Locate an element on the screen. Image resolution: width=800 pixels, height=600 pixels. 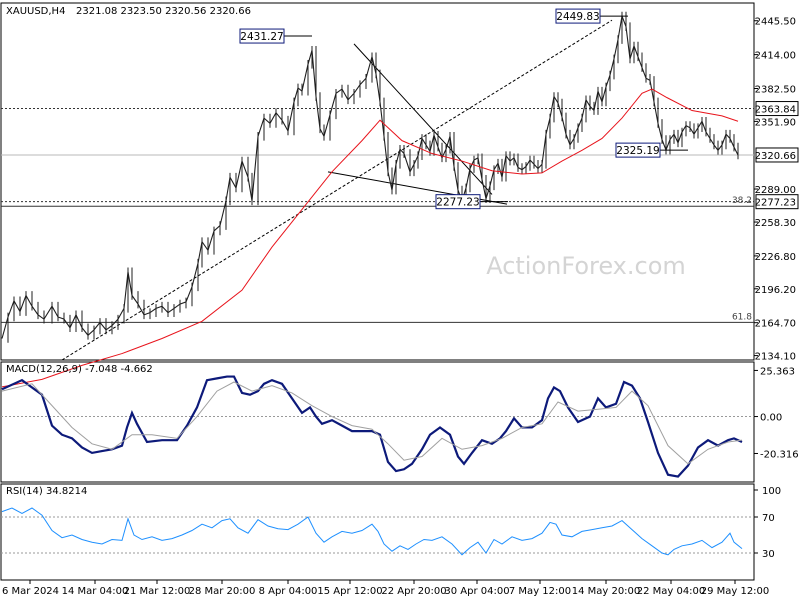
macd-y-tick-label: 0.00 is located at coordinates (771, 418).